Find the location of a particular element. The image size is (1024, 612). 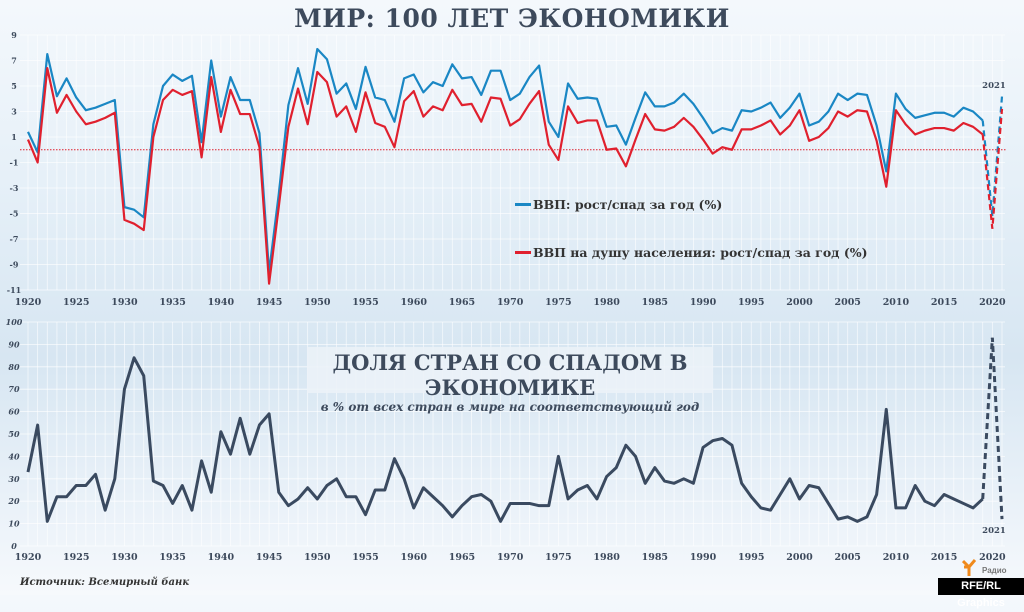

source-note: Источник: Всемирный банк is located at coordinates (104, 582).